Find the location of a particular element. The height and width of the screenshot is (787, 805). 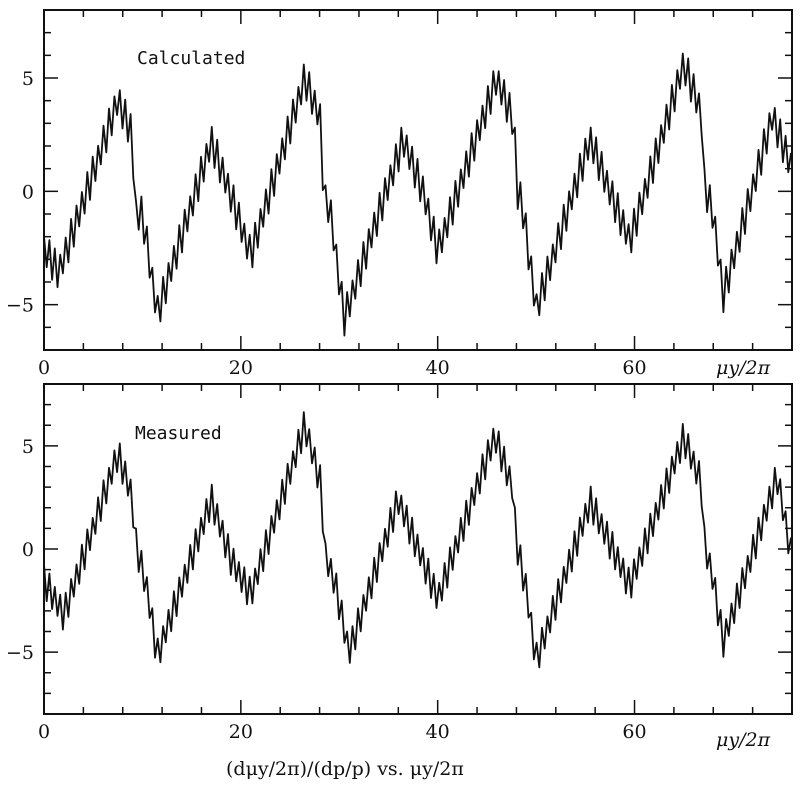

measured-y-tick-label: 0 is located at coordinates (28, 550).